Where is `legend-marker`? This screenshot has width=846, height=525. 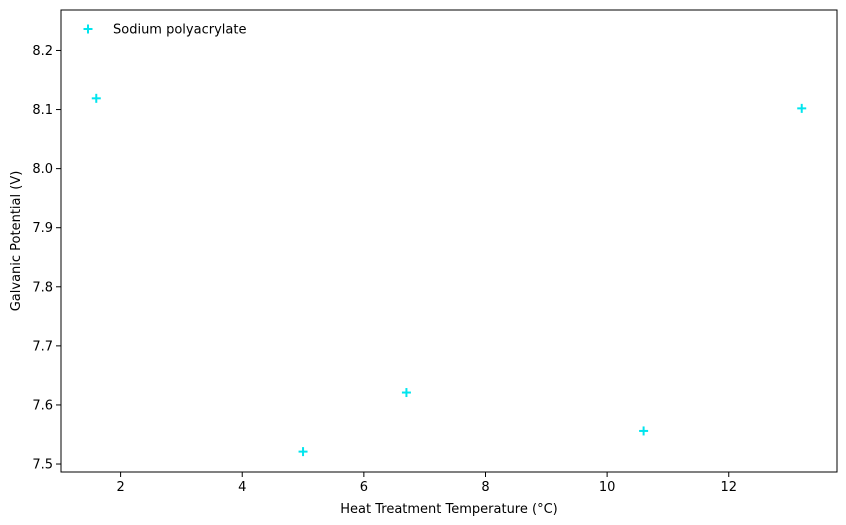 legend-marker is located at coordinates (88, 29).